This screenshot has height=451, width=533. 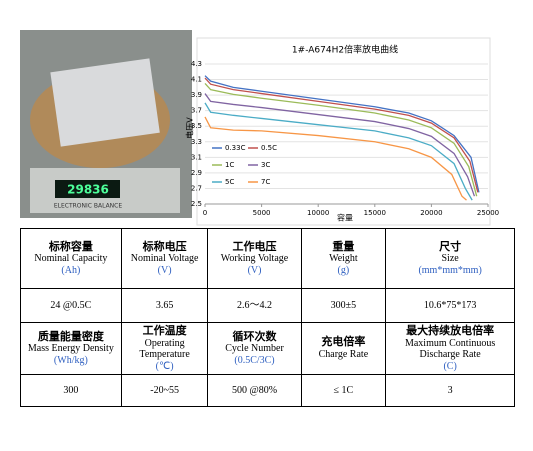 I want to click on cell-text: 标称容量, so click(x=70, y=246).